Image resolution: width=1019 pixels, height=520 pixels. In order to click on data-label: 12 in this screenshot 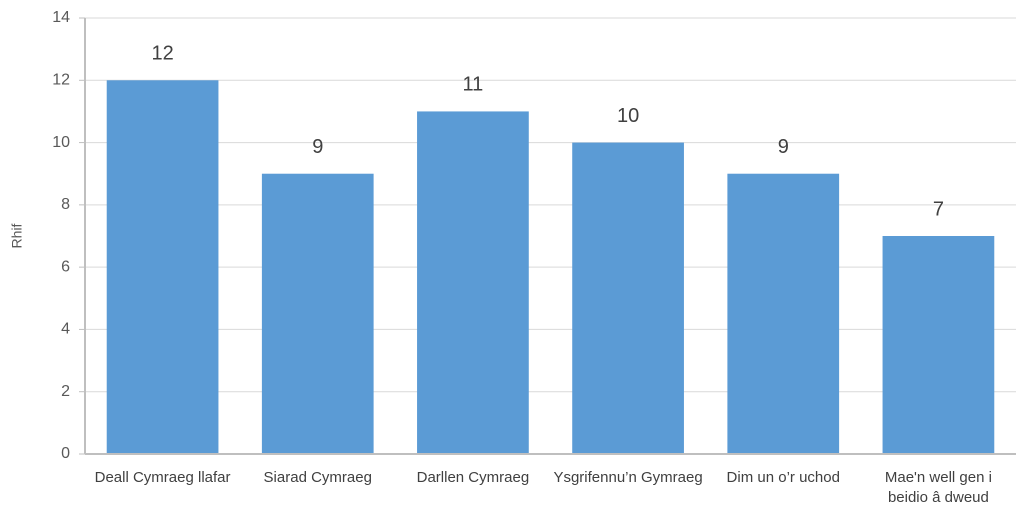, I will do `click(162, 54)`.